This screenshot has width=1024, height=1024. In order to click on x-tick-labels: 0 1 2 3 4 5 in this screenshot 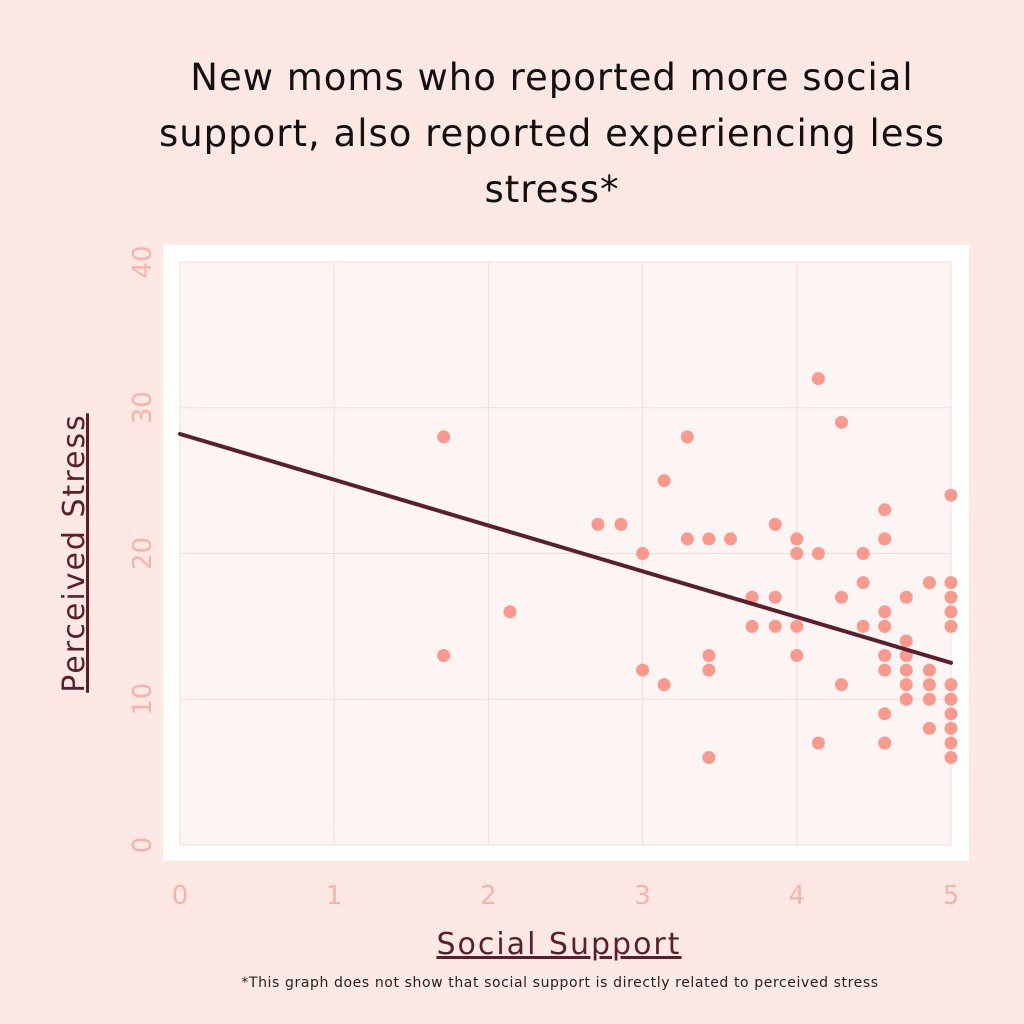, I will do `click(566, 896)`.